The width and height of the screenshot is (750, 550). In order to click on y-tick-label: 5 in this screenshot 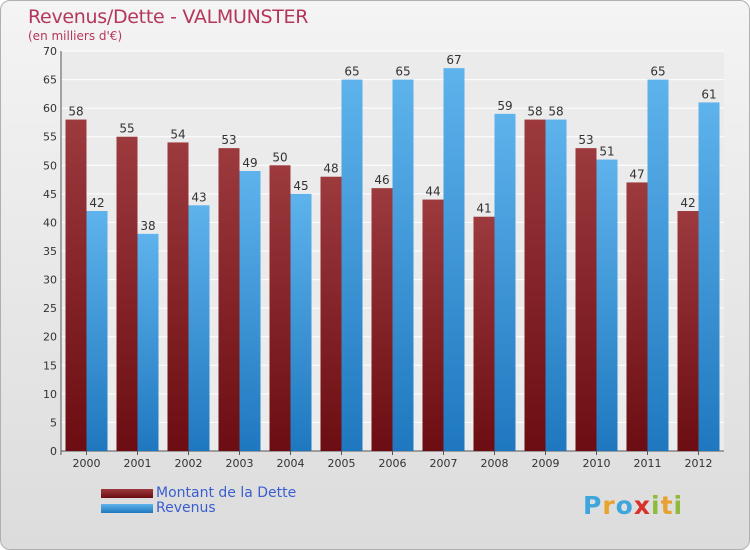, I will do `click(53, 422)`.